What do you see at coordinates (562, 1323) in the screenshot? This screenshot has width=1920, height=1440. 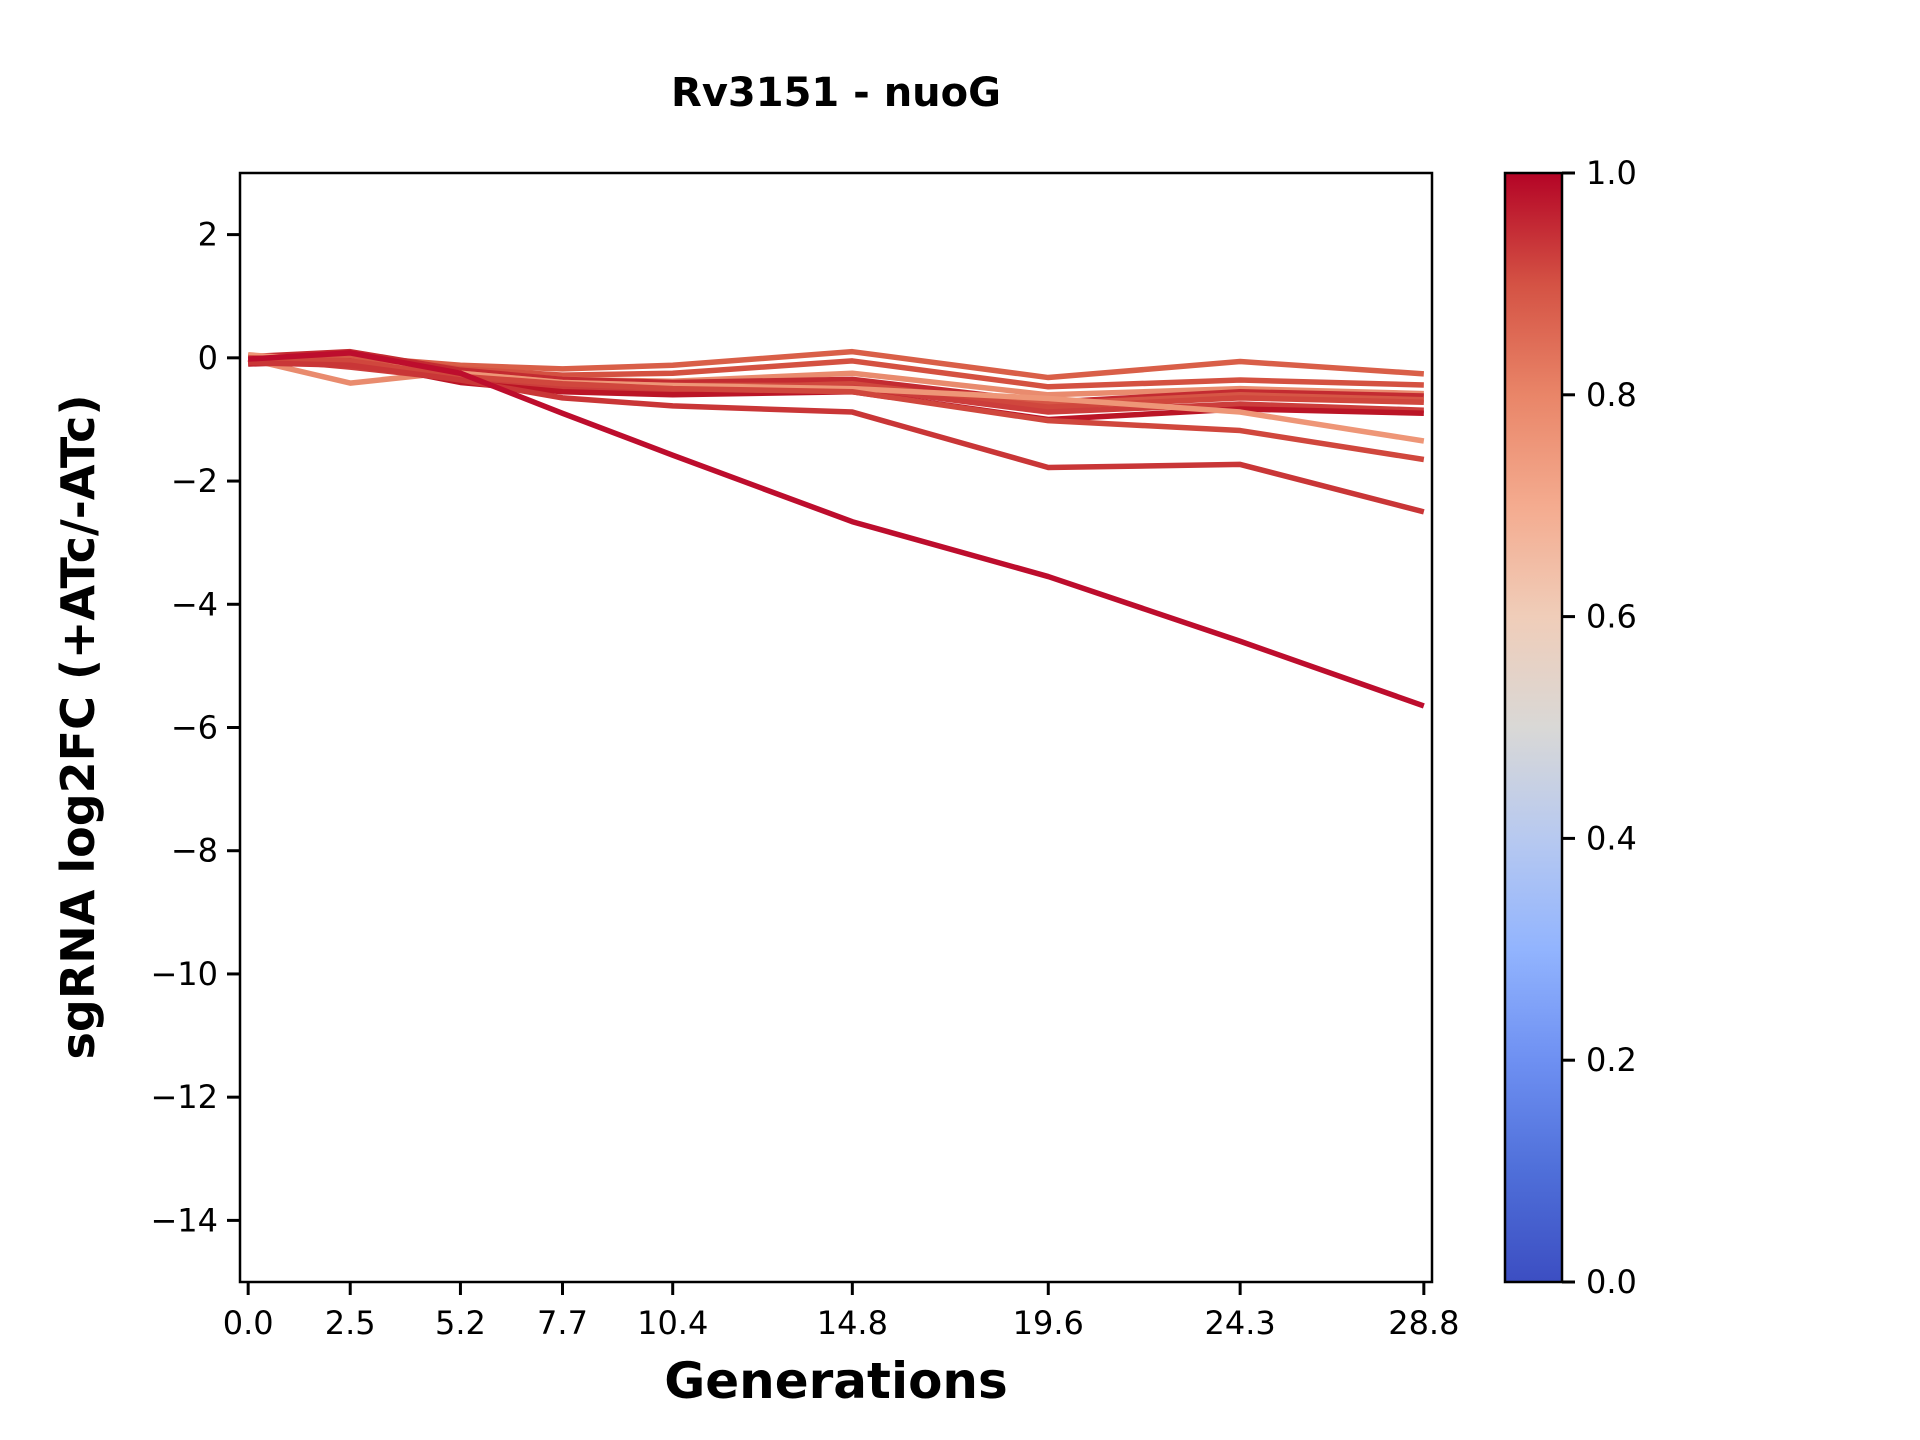 I see `x-tick-label: 7.7` at bounding box center [562, 1323].